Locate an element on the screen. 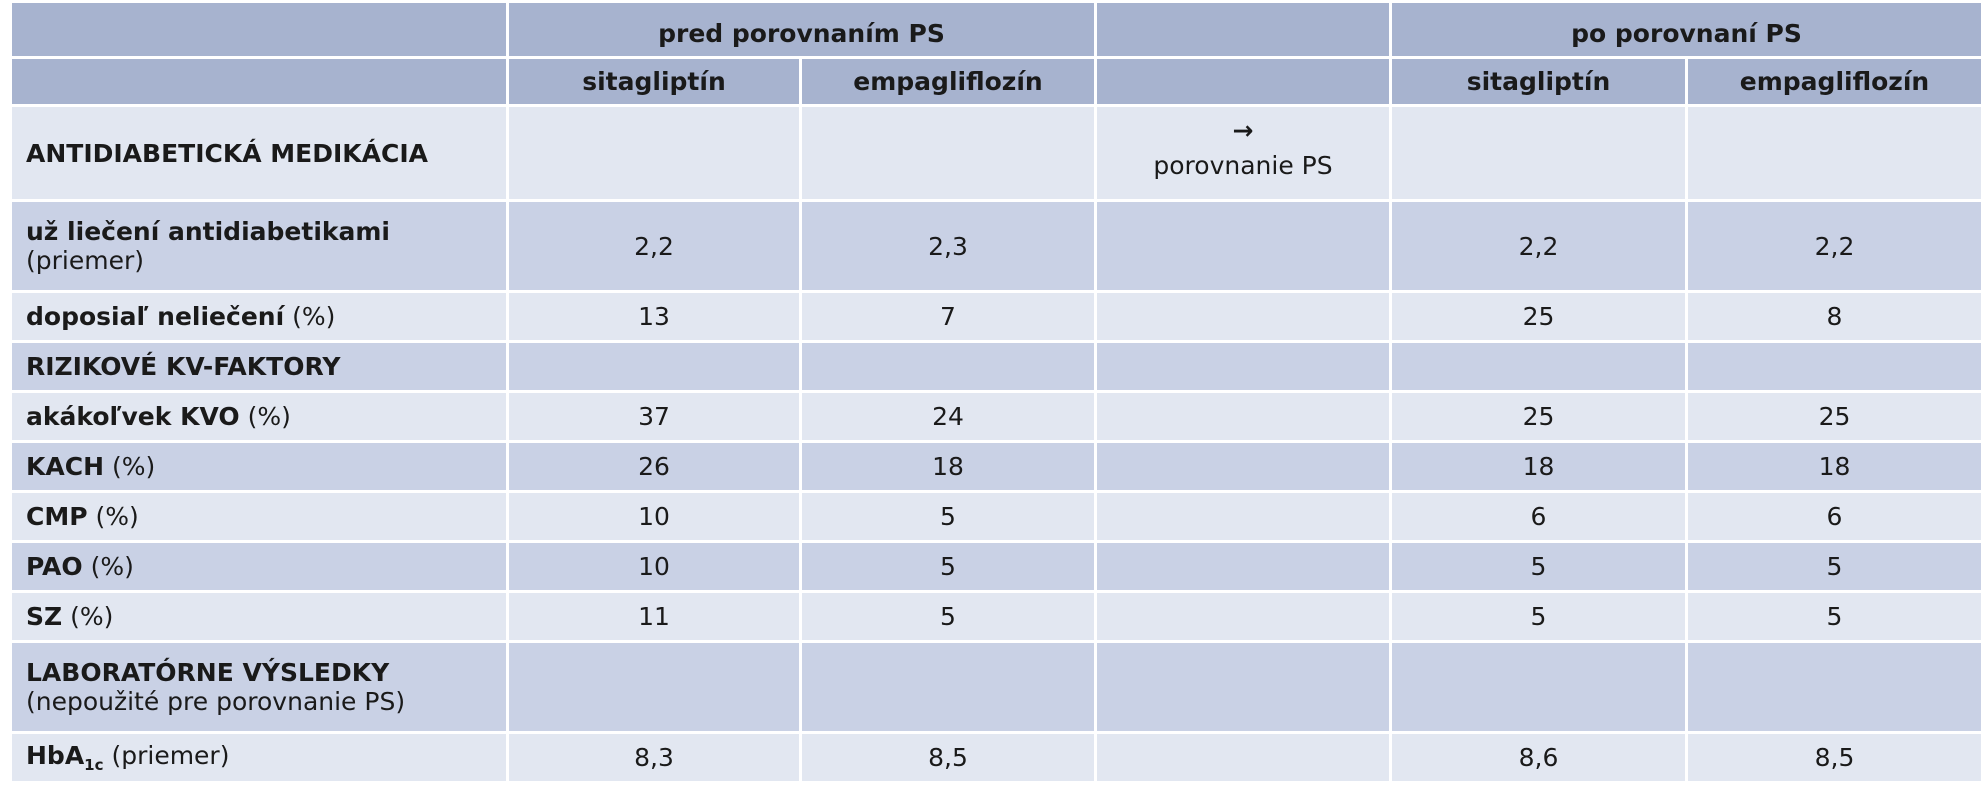 The height and width of the screenshot is (800, 1981). row-label: ANTIDIABETICKÁ MEDIKÁCIA is located at coordinates (259, 153).